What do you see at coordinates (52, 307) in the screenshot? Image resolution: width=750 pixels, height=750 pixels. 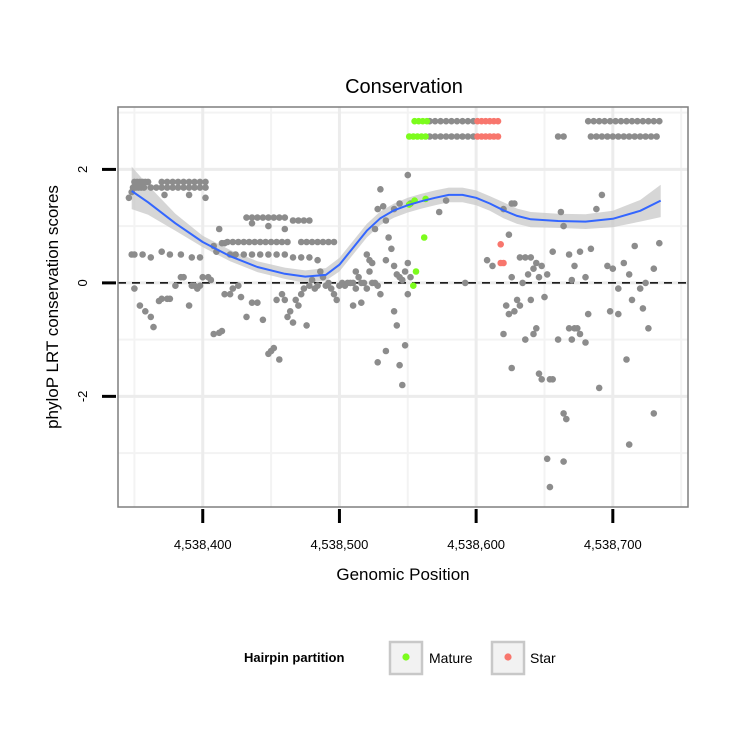 I see `y-axis-title: phyloP LRT conservation scores` at bounding box center [52, 307].